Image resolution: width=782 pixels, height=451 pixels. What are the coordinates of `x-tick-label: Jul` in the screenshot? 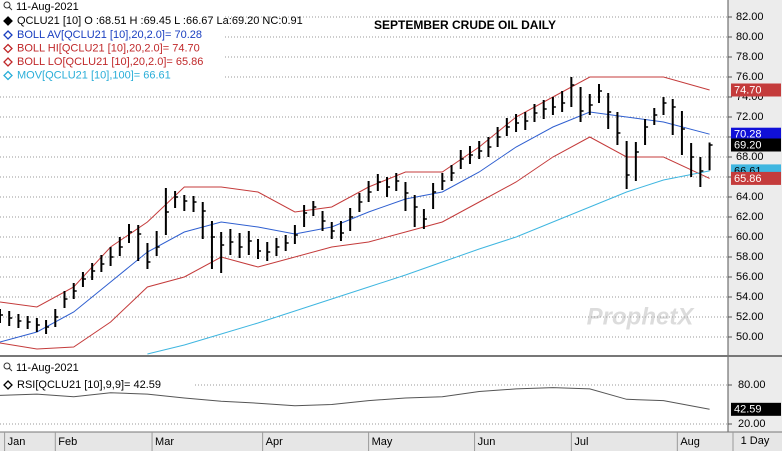 It's located at (581, 442).